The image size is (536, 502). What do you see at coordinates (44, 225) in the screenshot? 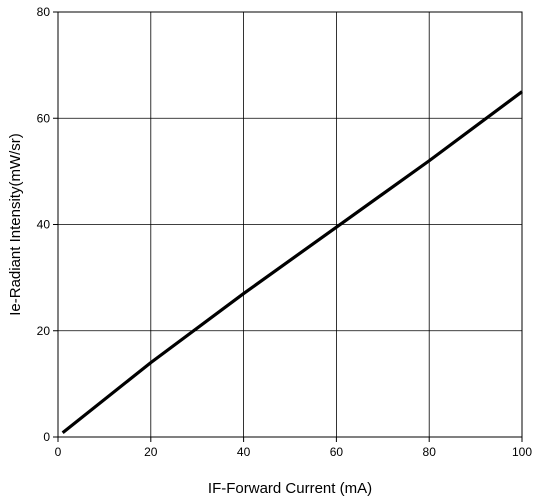
I see `y-tick-label: 40` at bounding box center [44, 225].